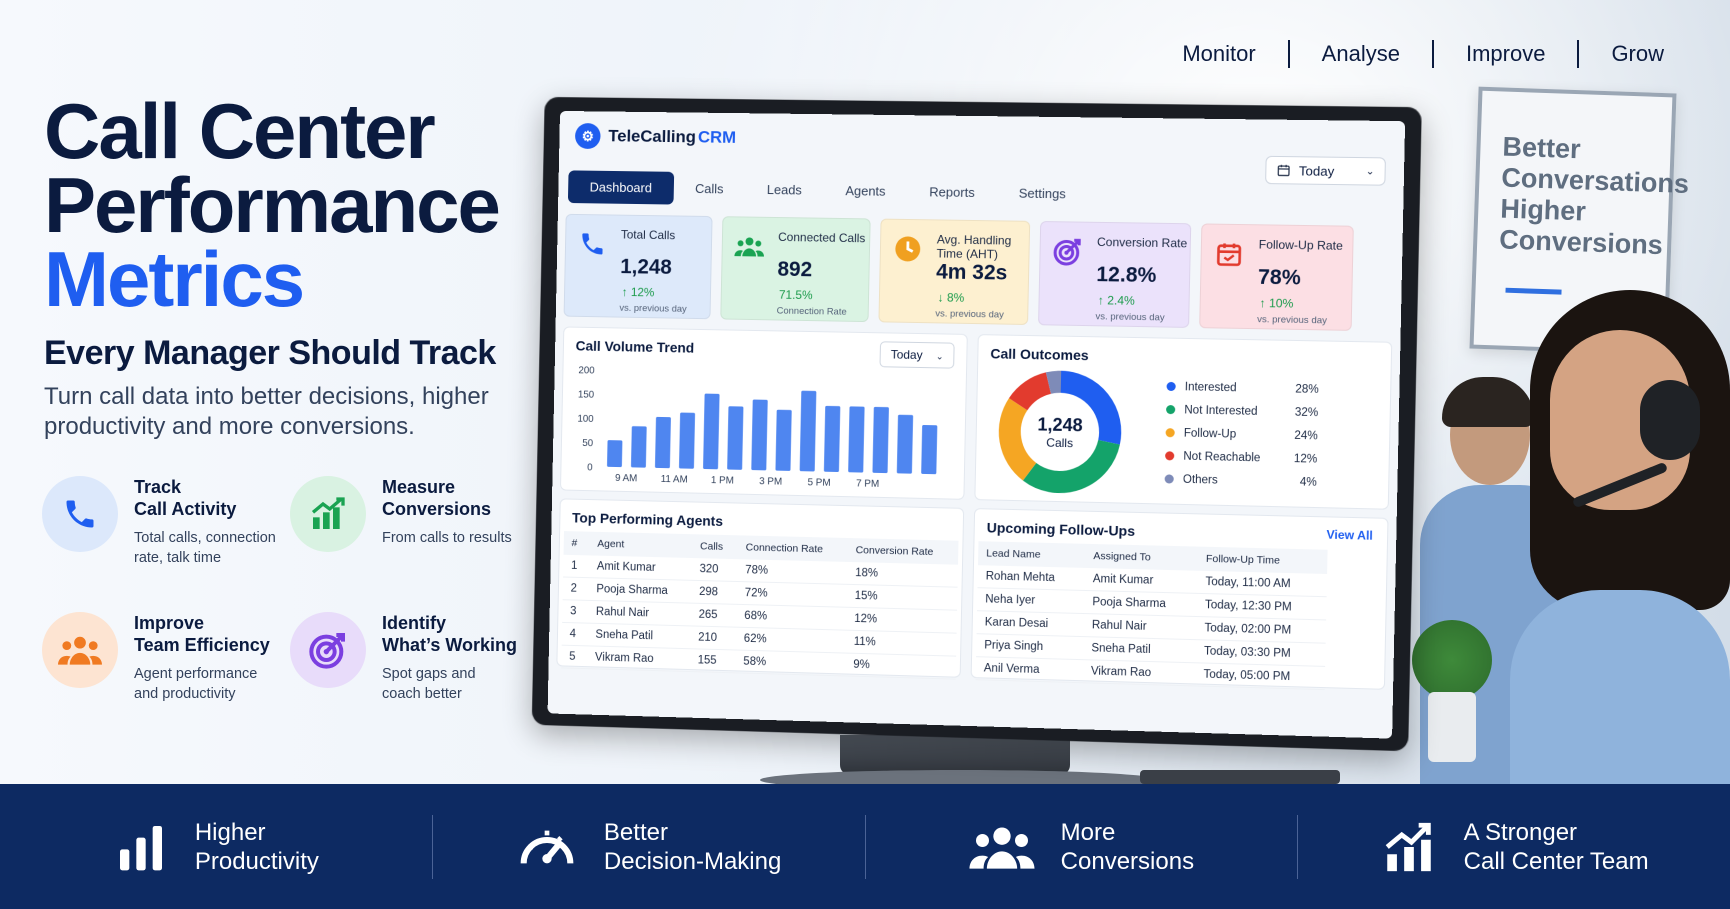  What do you see at coordinates (1349, 534) in the screenshot?
I see `view-all-link: View All` at bounding box center [1349, 534].